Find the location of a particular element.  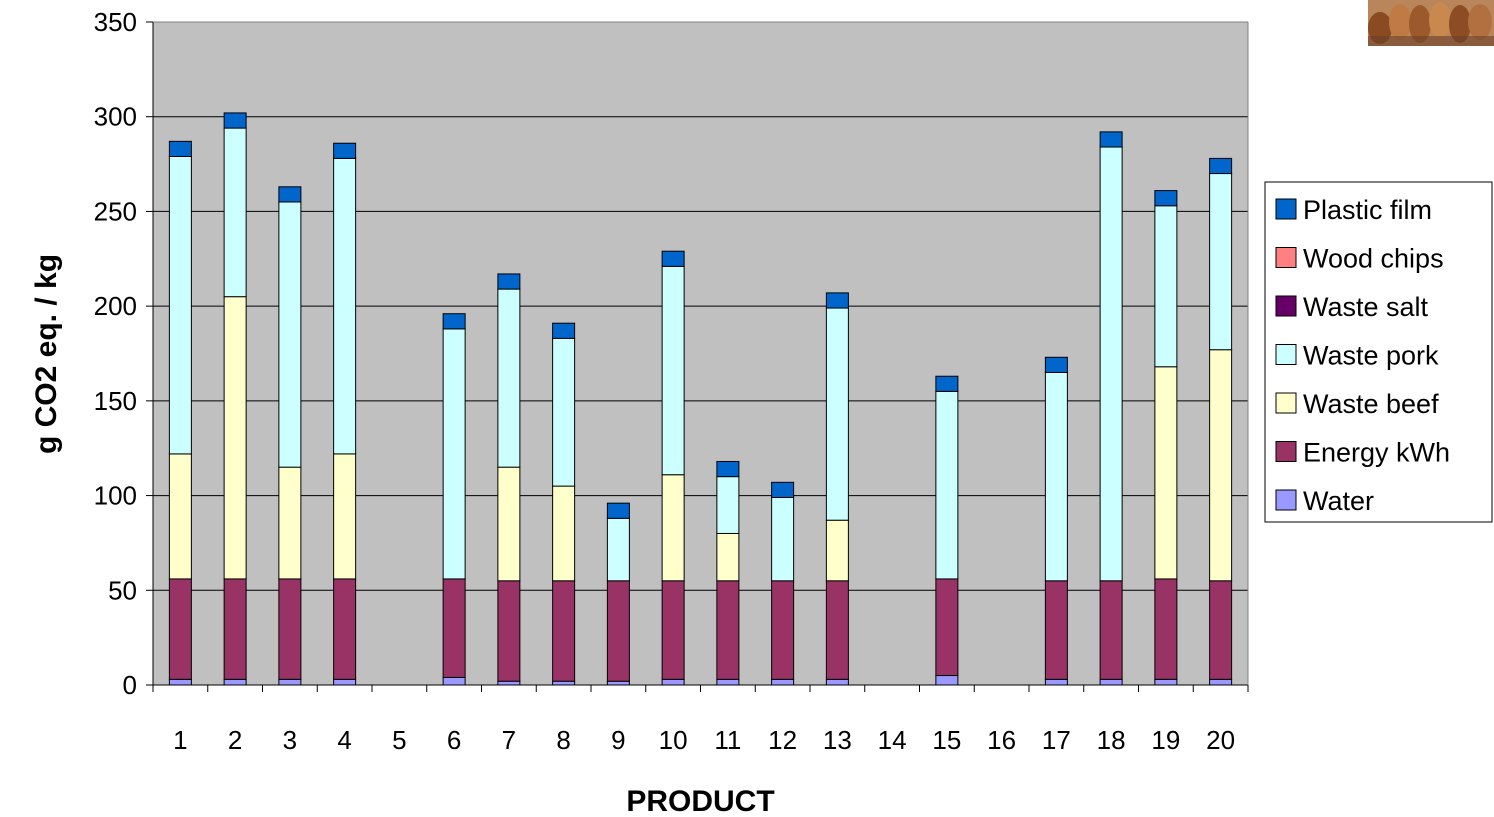

x-tick-label: 3 is located at coordinates (290, 740).